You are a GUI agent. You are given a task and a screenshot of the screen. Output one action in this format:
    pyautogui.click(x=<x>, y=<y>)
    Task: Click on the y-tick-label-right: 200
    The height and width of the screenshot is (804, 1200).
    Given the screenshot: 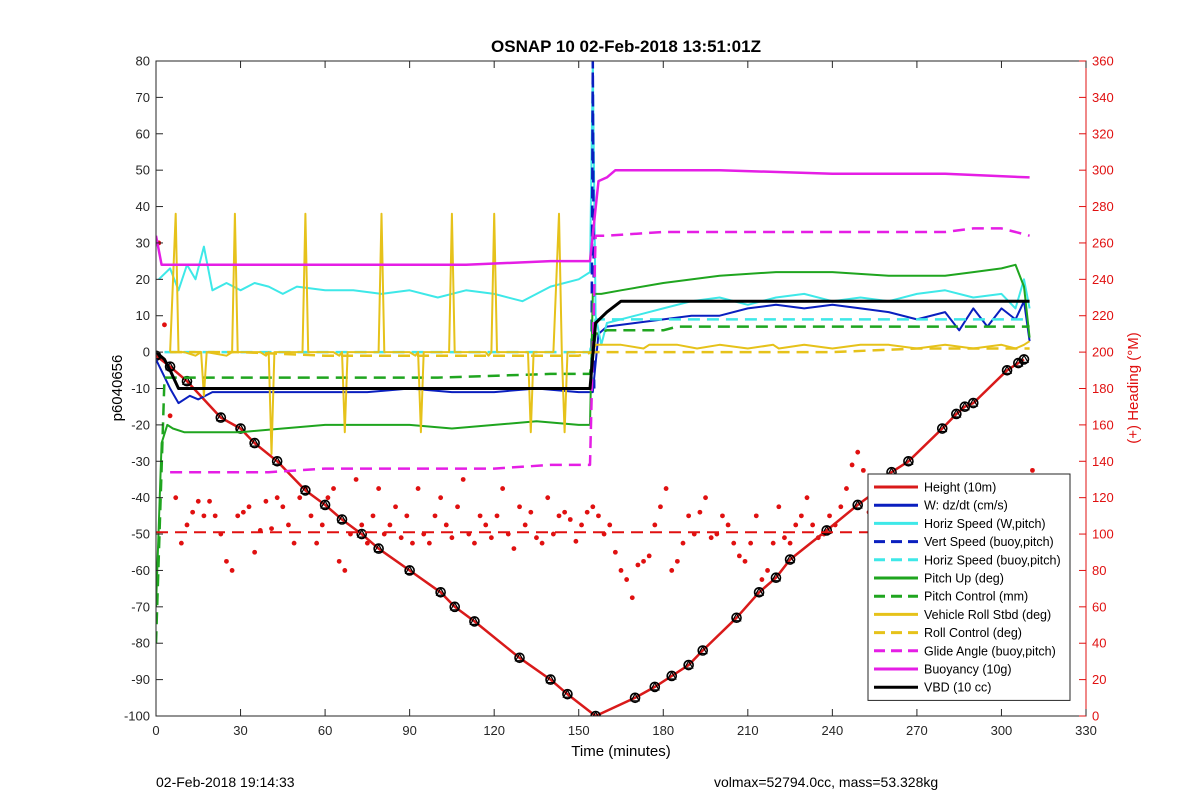 What is the action you would take?
    pyautogui.click(x=1103, y=352)
    